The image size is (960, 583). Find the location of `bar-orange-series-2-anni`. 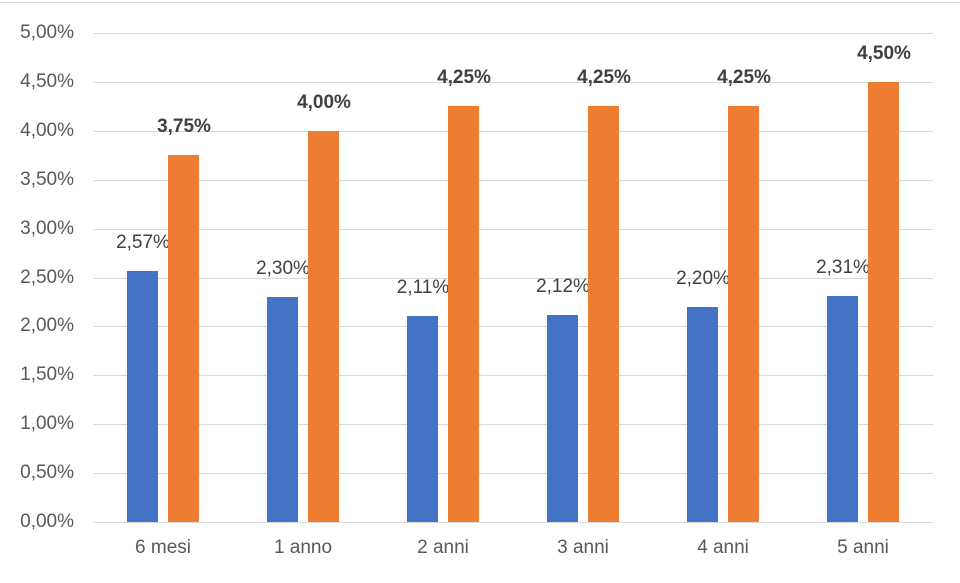

bar-orange-series-2-anni is located at coordinates (463, 314).